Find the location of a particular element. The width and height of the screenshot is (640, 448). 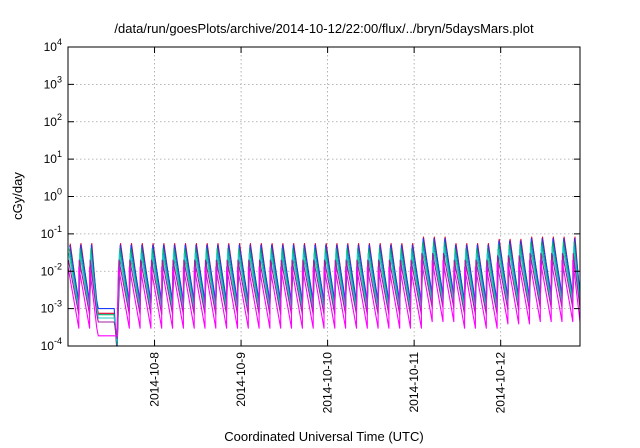

y-axis-tick-labels: 10⁻⁴ 10⁻³ 10⁻² 10⁻¹ 10⁰ 10¹ 10² 10³ 10⁴ is located at coordinates (51, 195).